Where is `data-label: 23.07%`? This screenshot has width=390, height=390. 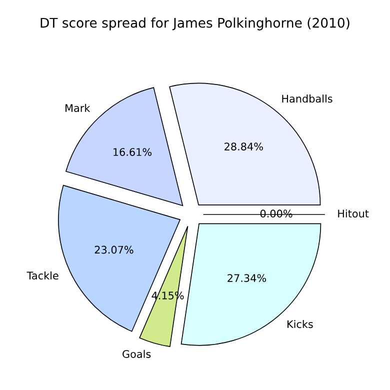
data-label: 23.07% is located at coordinates (114, 250).